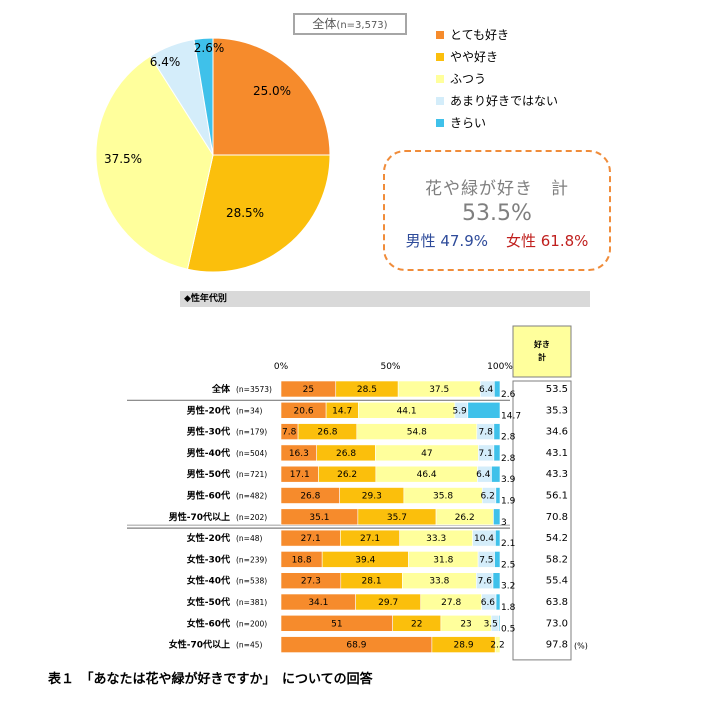 This screenshot has height=716, width=710. Describe the element at coordinates (500, 367) in the screenshot. I see `axis-tick-label: 100%` at that location.